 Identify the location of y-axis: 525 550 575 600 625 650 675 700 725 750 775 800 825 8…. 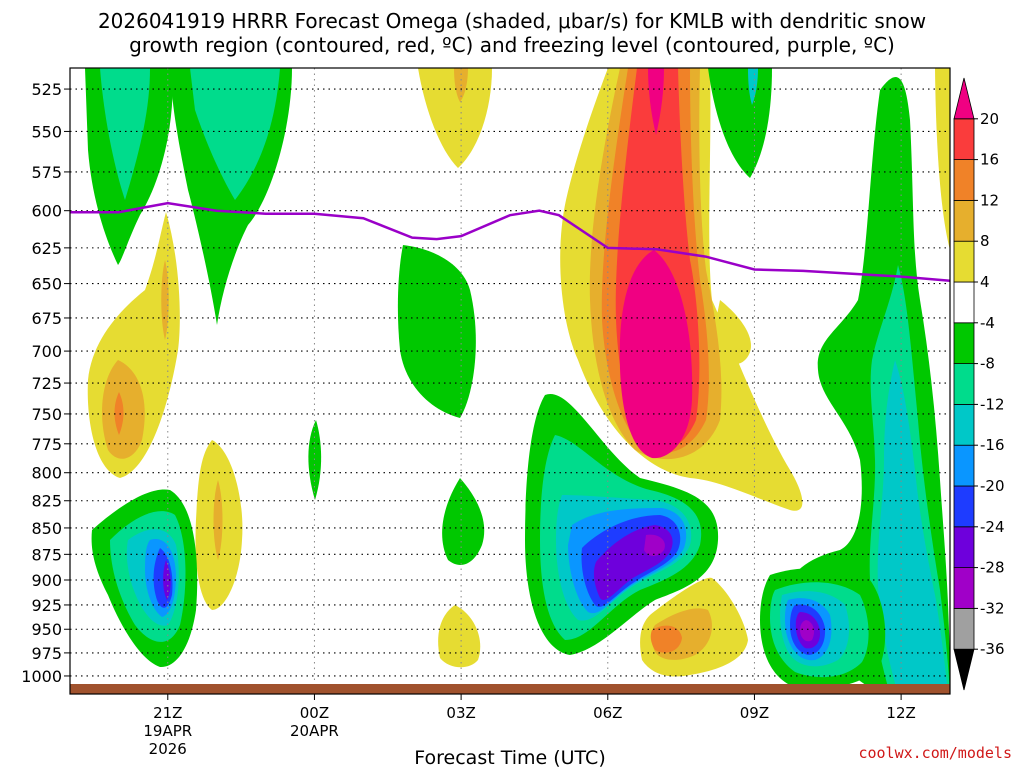
(45, 383).